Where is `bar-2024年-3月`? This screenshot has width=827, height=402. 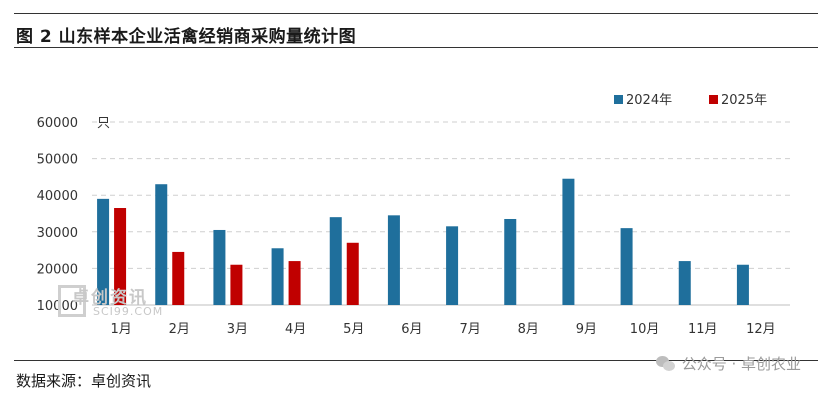 bar-2024年-3月 is located at coordinates (219, 267).